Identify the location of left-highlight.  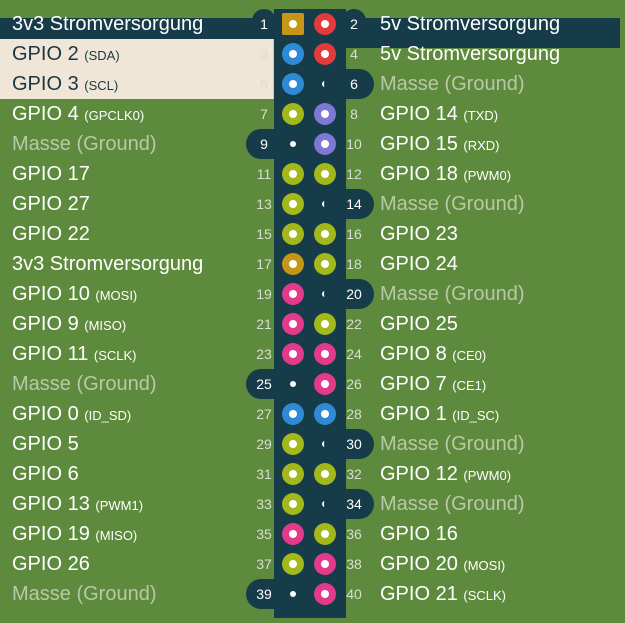
(137, 54).